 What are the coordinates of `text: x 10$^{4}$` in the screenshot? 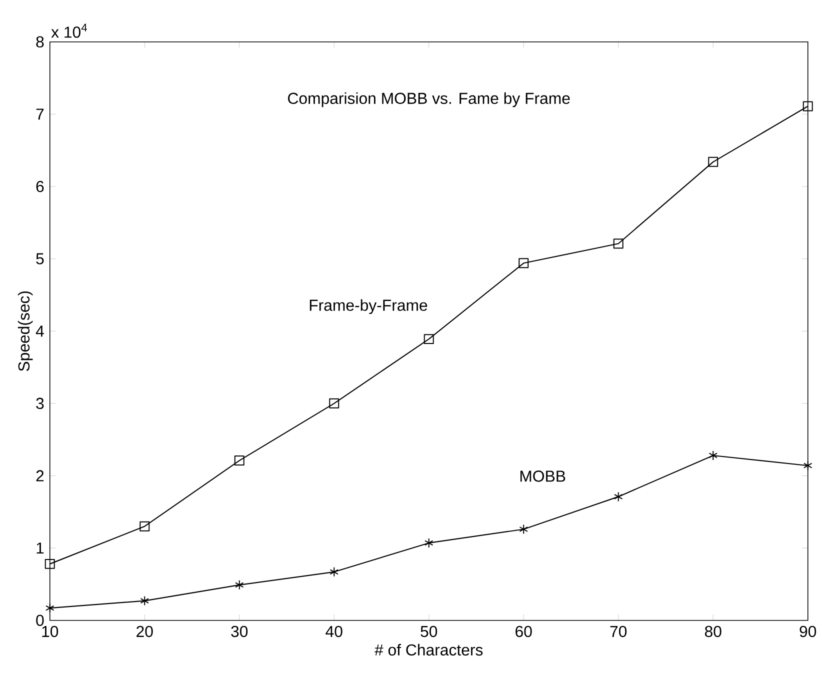 It's located at (69, 31).